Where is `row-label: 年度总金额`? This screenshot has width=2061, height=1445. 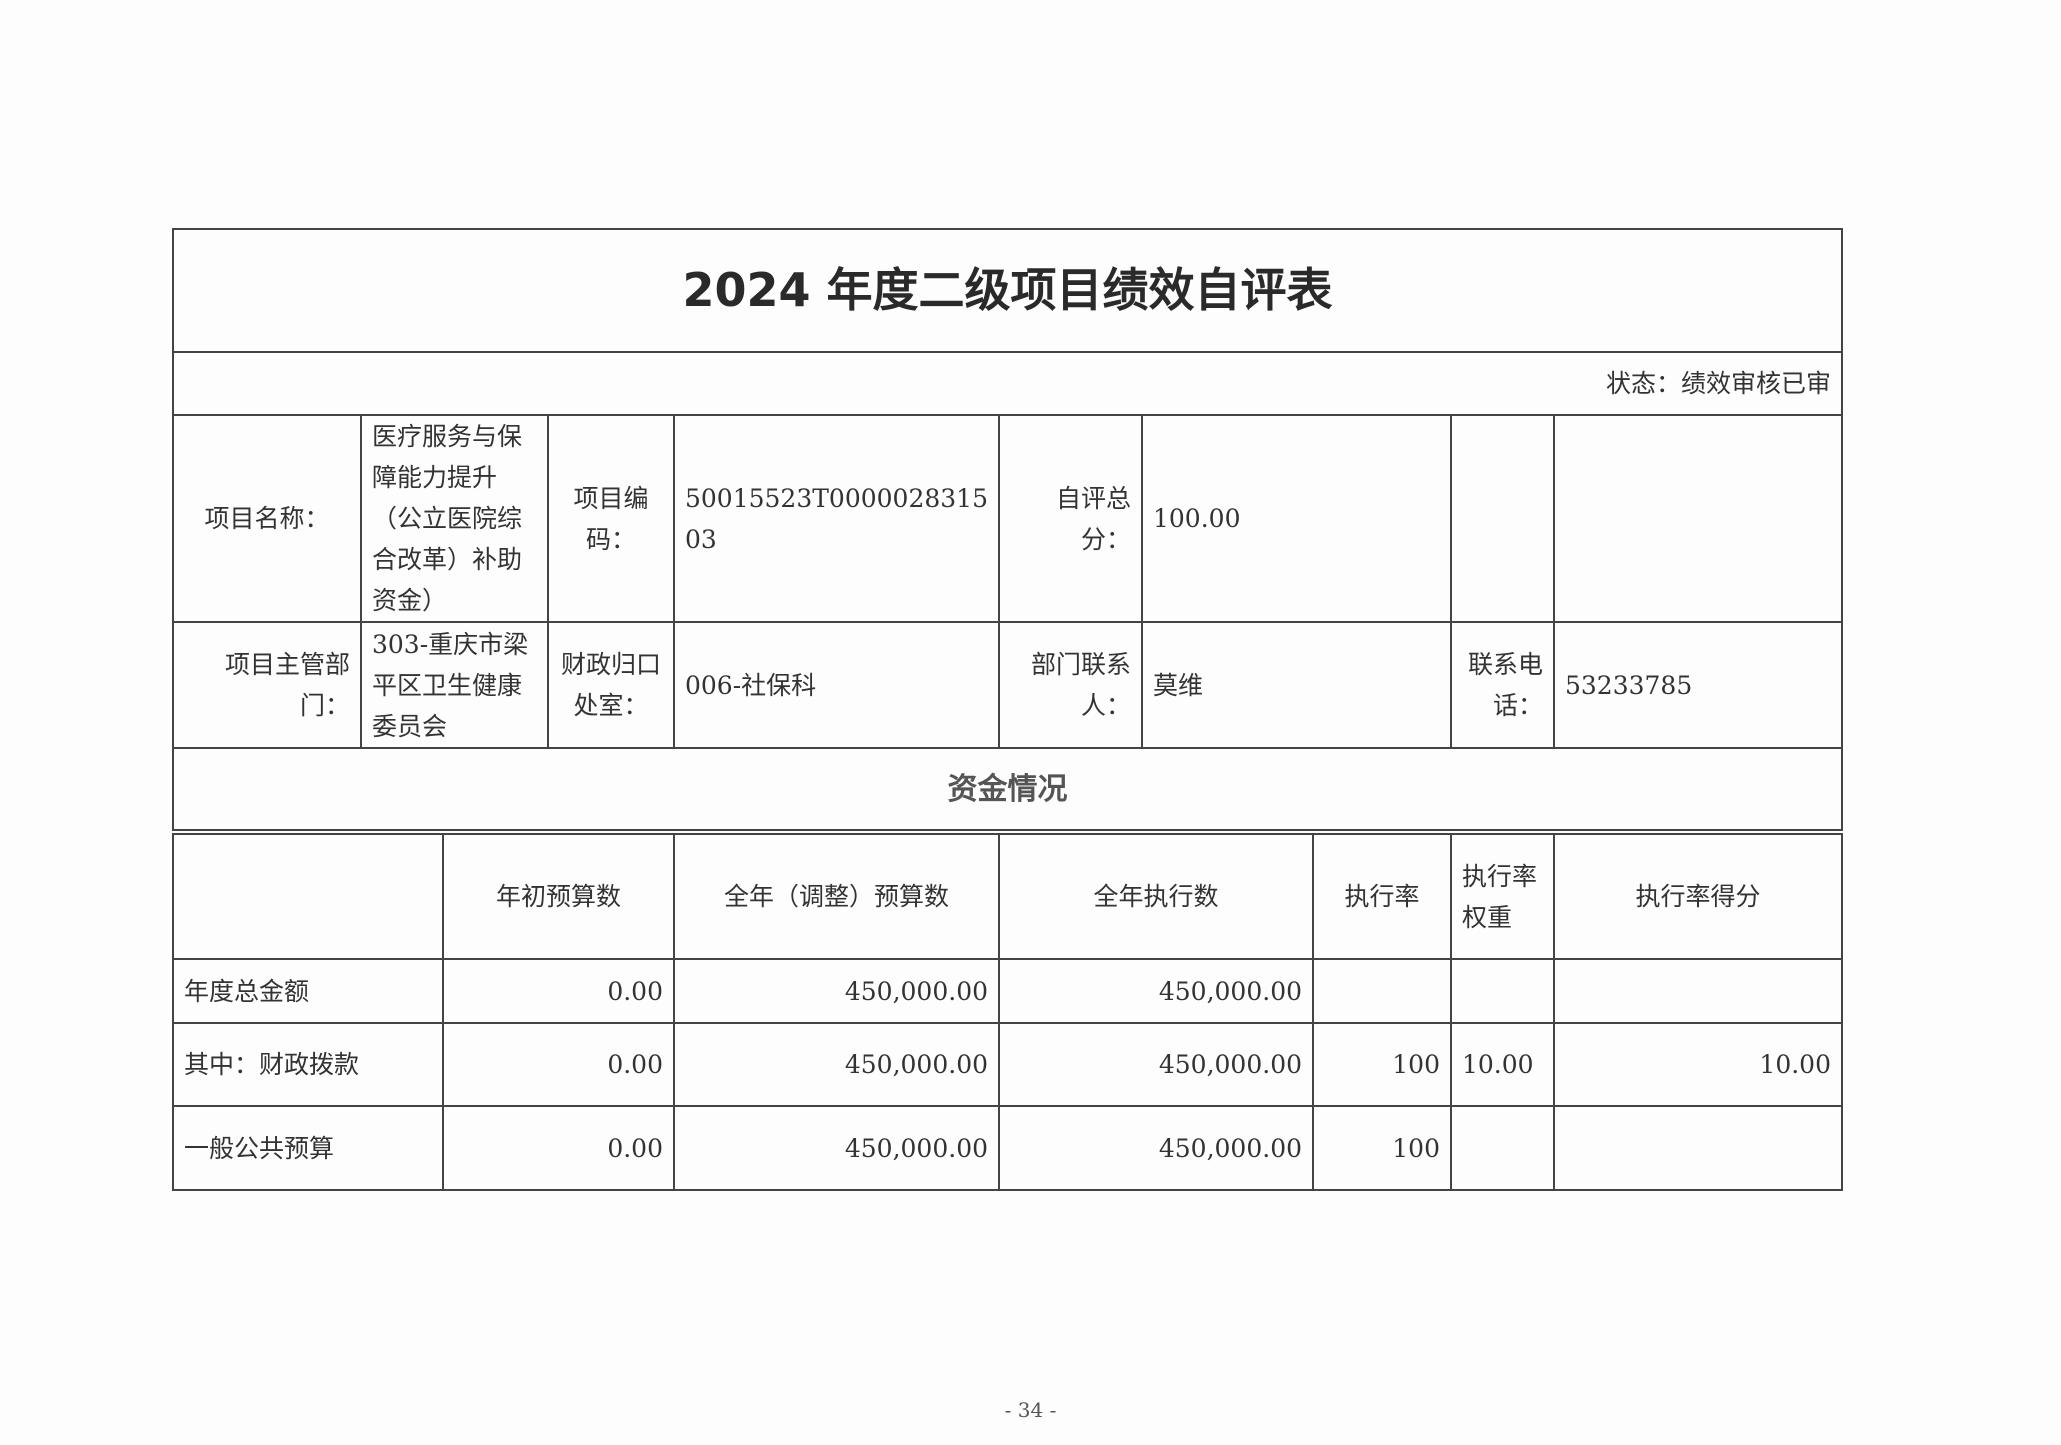 row-label: 年度总金额 is located at coordinates (308, 991).